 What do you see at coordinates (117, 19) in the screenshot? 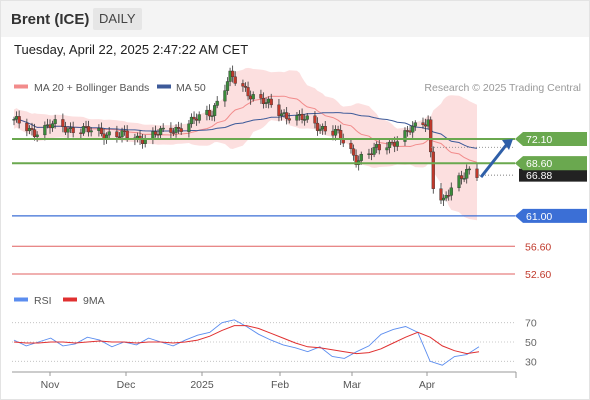
I see `period-badge: DAILY` at bounding box center [117, 19].